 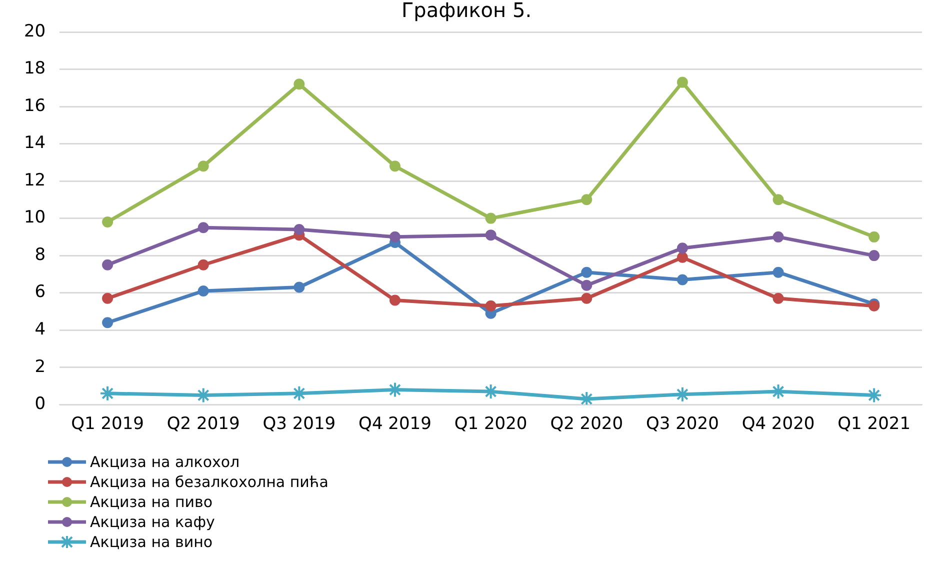 I want to click on x-tick-label: Q1 2019, so click(x=107, y=424).